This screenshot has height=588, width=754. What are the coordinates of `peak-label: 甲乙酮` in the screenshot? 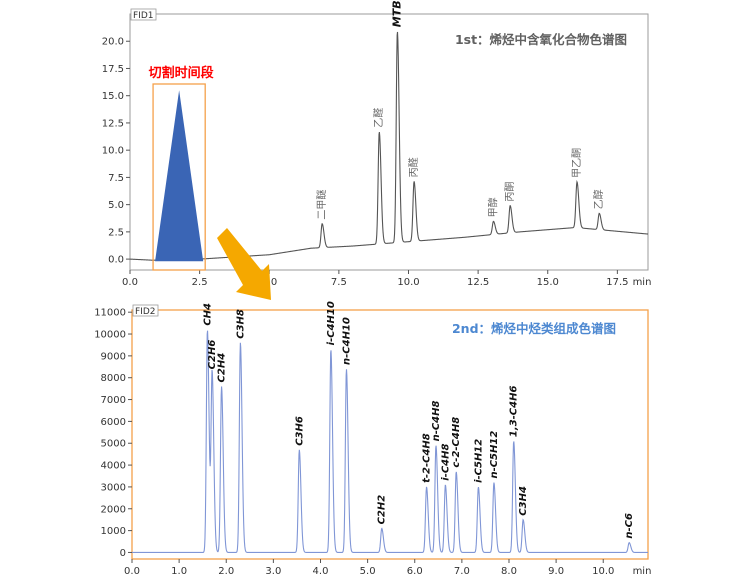 It's located at (577, 163).